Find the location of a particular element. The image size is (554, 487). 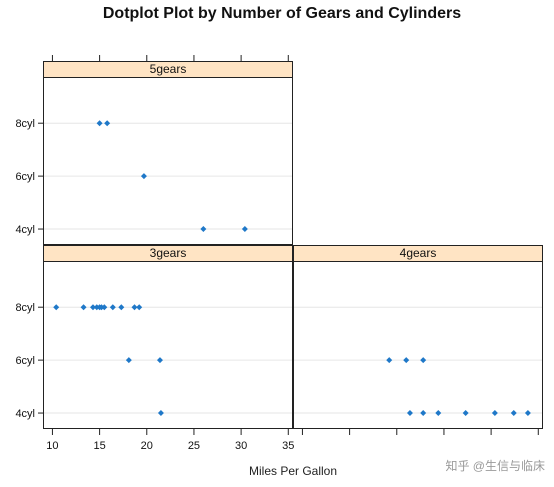

x-axis-title: Miles Per Gallon is located at coordinates (293, 471).